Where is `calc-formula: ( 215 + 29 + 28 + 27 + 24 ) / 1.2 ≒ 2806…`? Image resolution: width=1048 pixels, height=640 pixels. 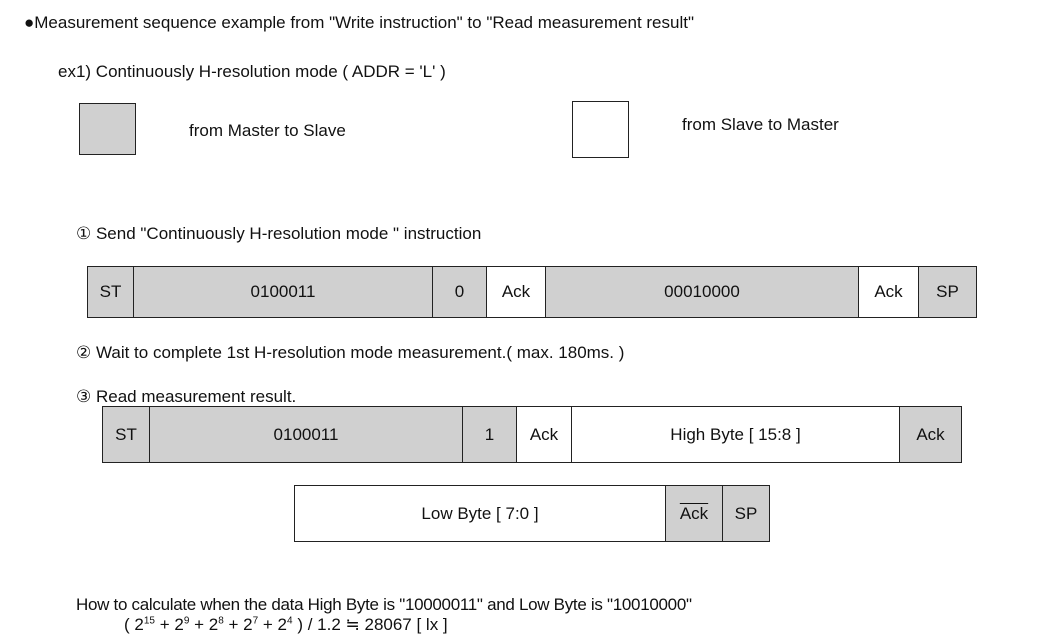 calc-formula: ( 215 + 29 + 28 + 27 + 24 ) / 1.2 ≒ 2806… is located at coordinates (286, 625).